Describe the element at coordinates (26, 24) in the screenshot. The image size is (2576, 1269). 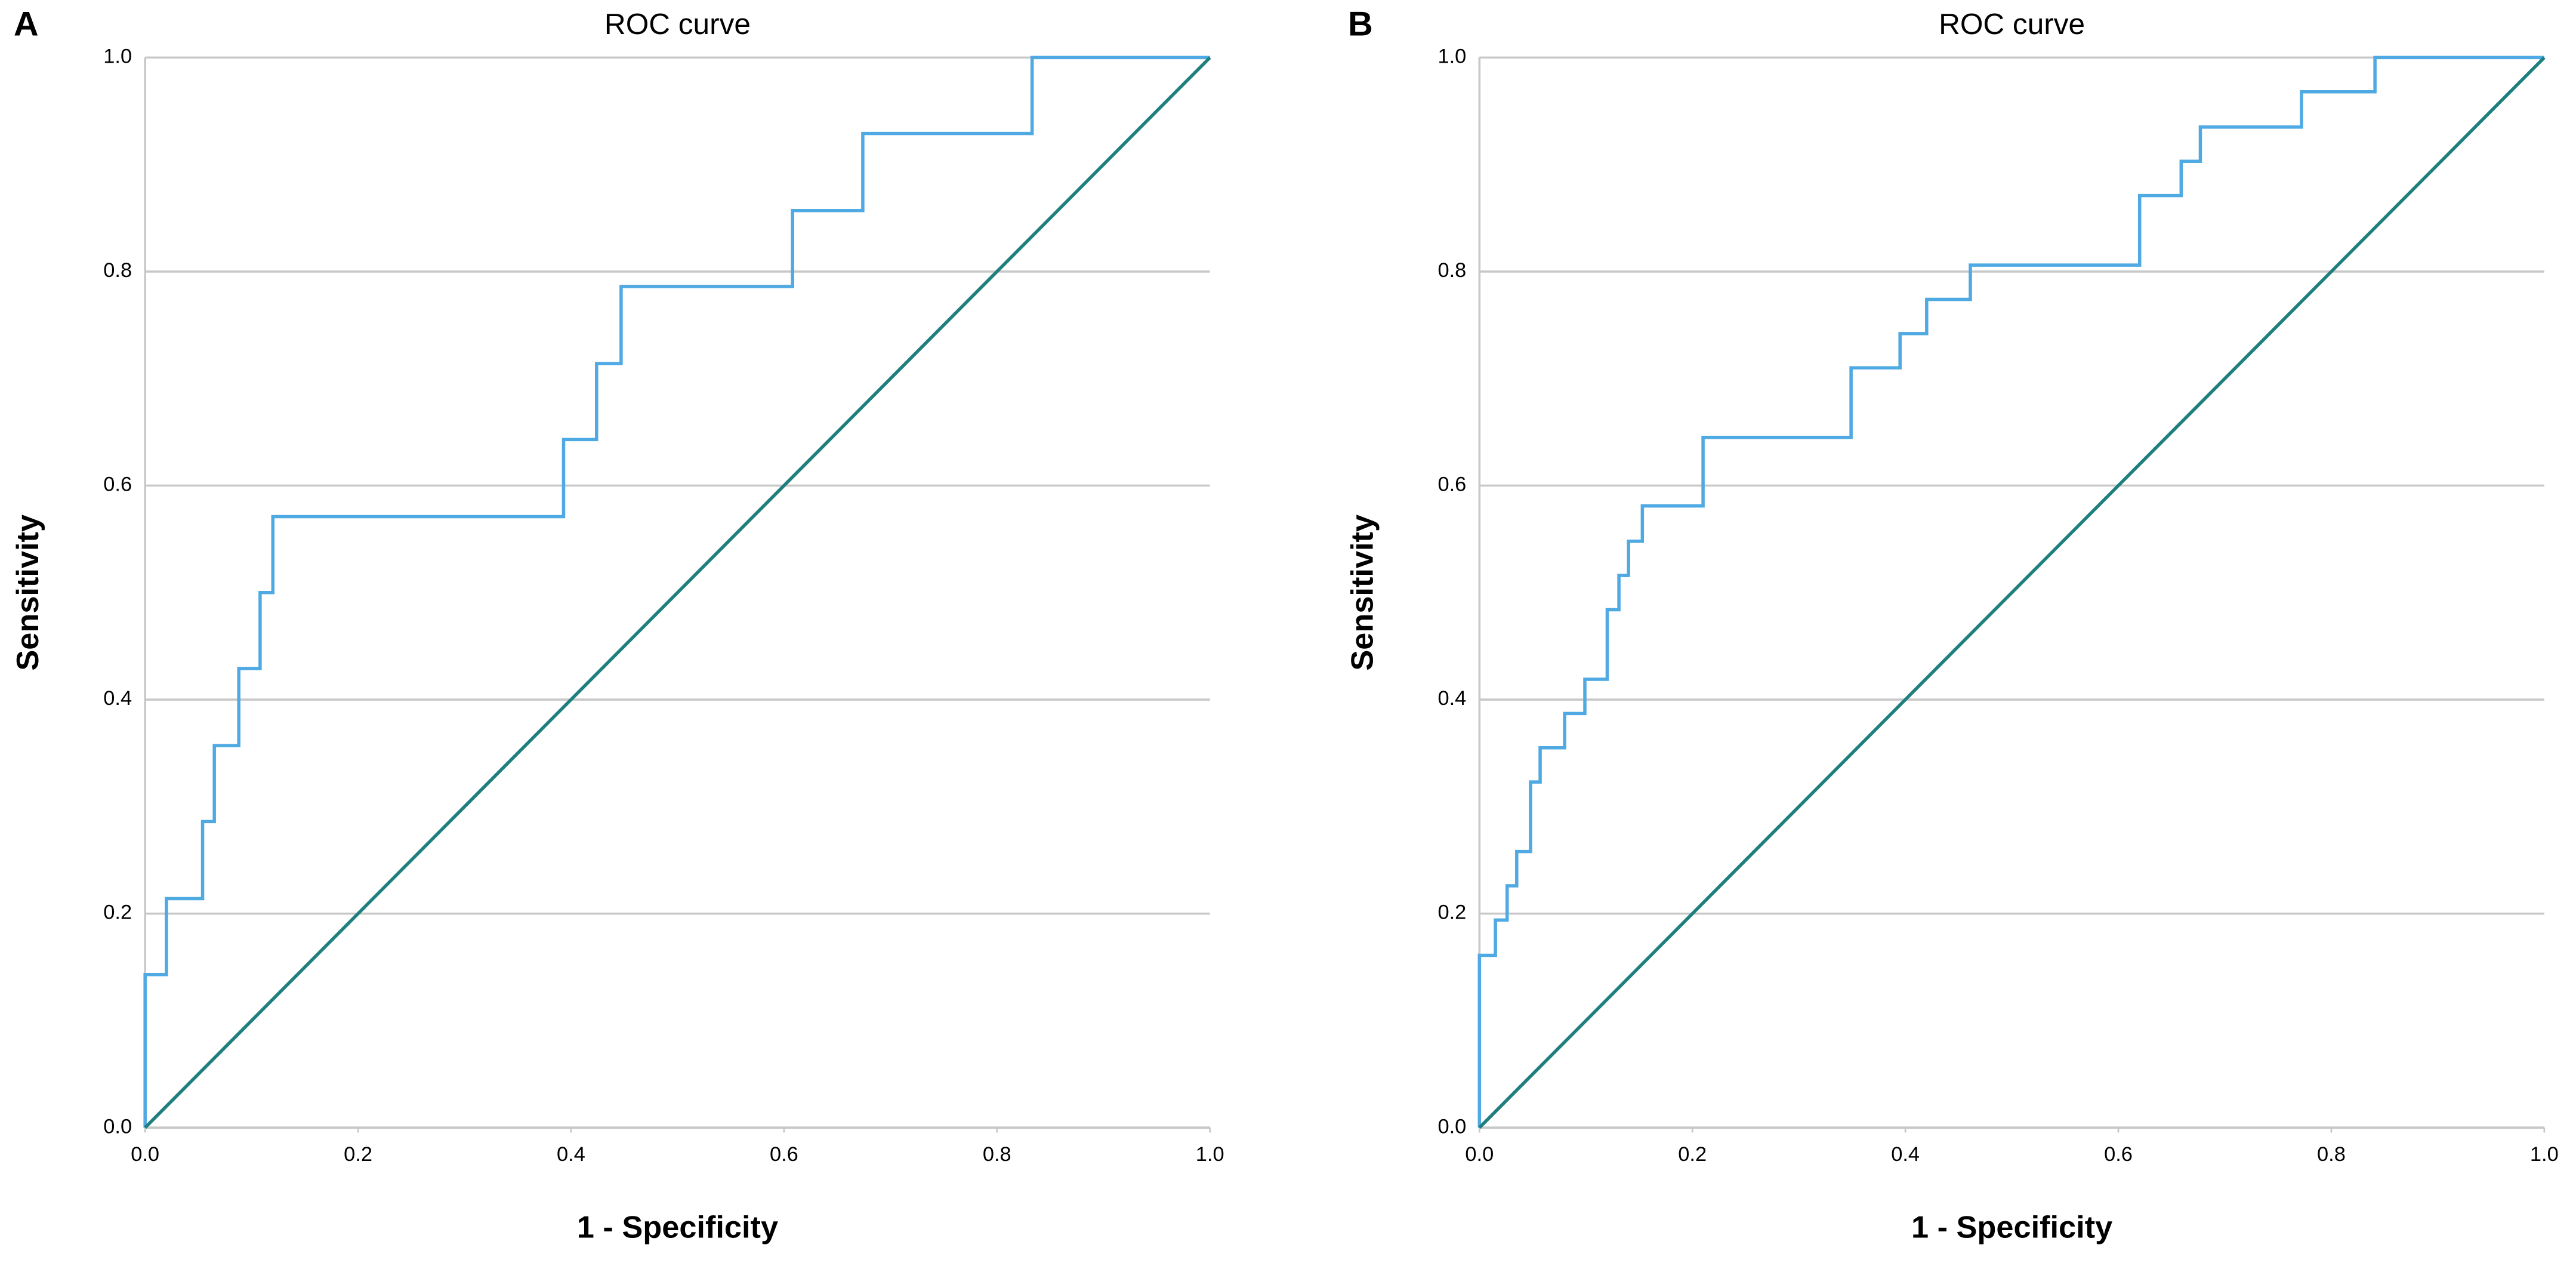
I see `panel-label: A` at that location.